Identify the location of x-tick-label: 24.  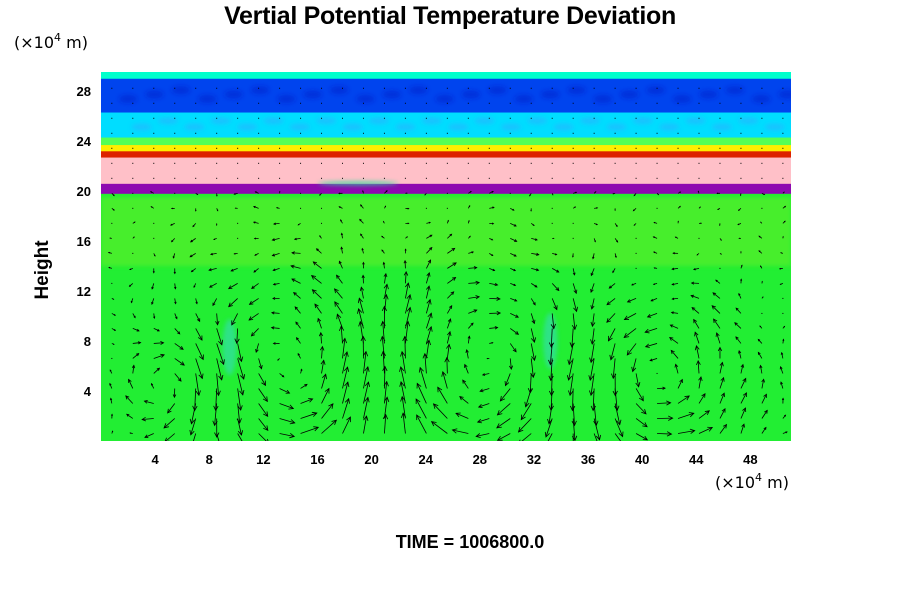
(425, 459).